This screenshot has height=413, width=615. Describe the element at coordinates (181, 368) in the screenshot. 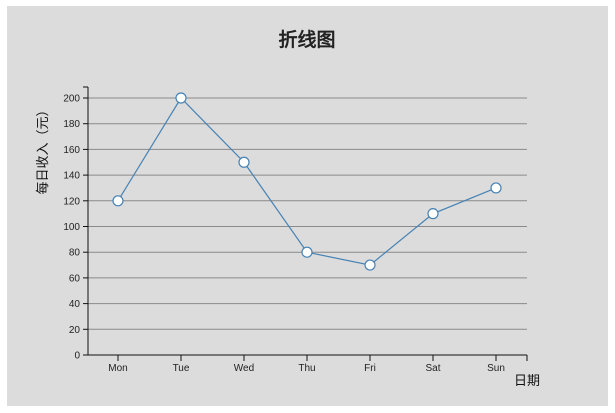

I see `x-tick-label: Tue` at that location.